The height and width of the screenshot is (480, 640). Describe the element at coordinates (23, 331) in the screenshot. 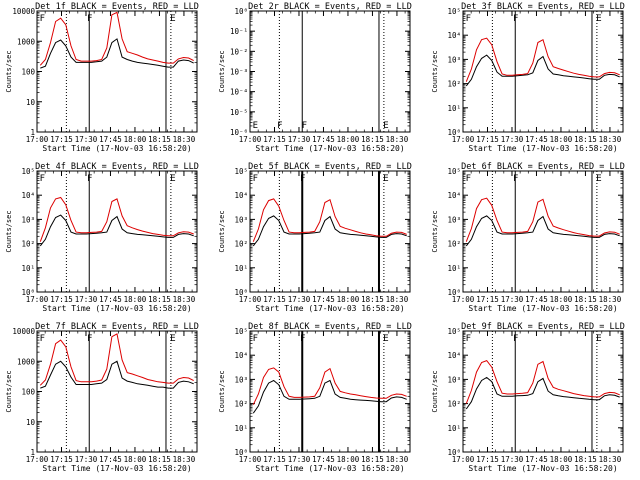

I see `y-tick-label: 10000` at that location.